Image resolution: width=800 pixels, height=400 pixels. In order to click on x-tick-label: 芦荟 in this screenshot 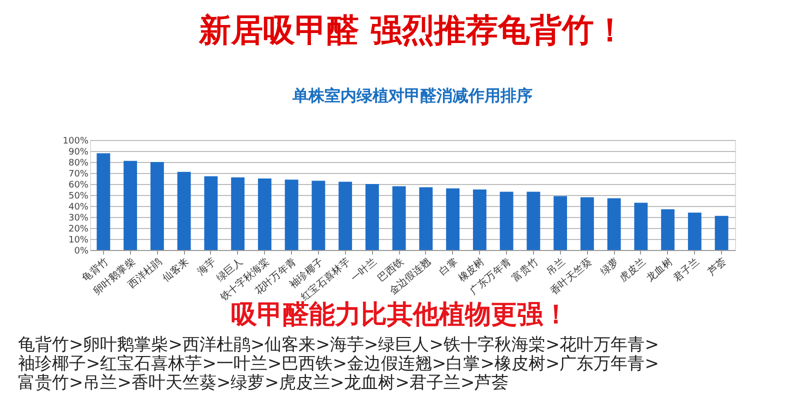, I will do `click(717, 267)`.